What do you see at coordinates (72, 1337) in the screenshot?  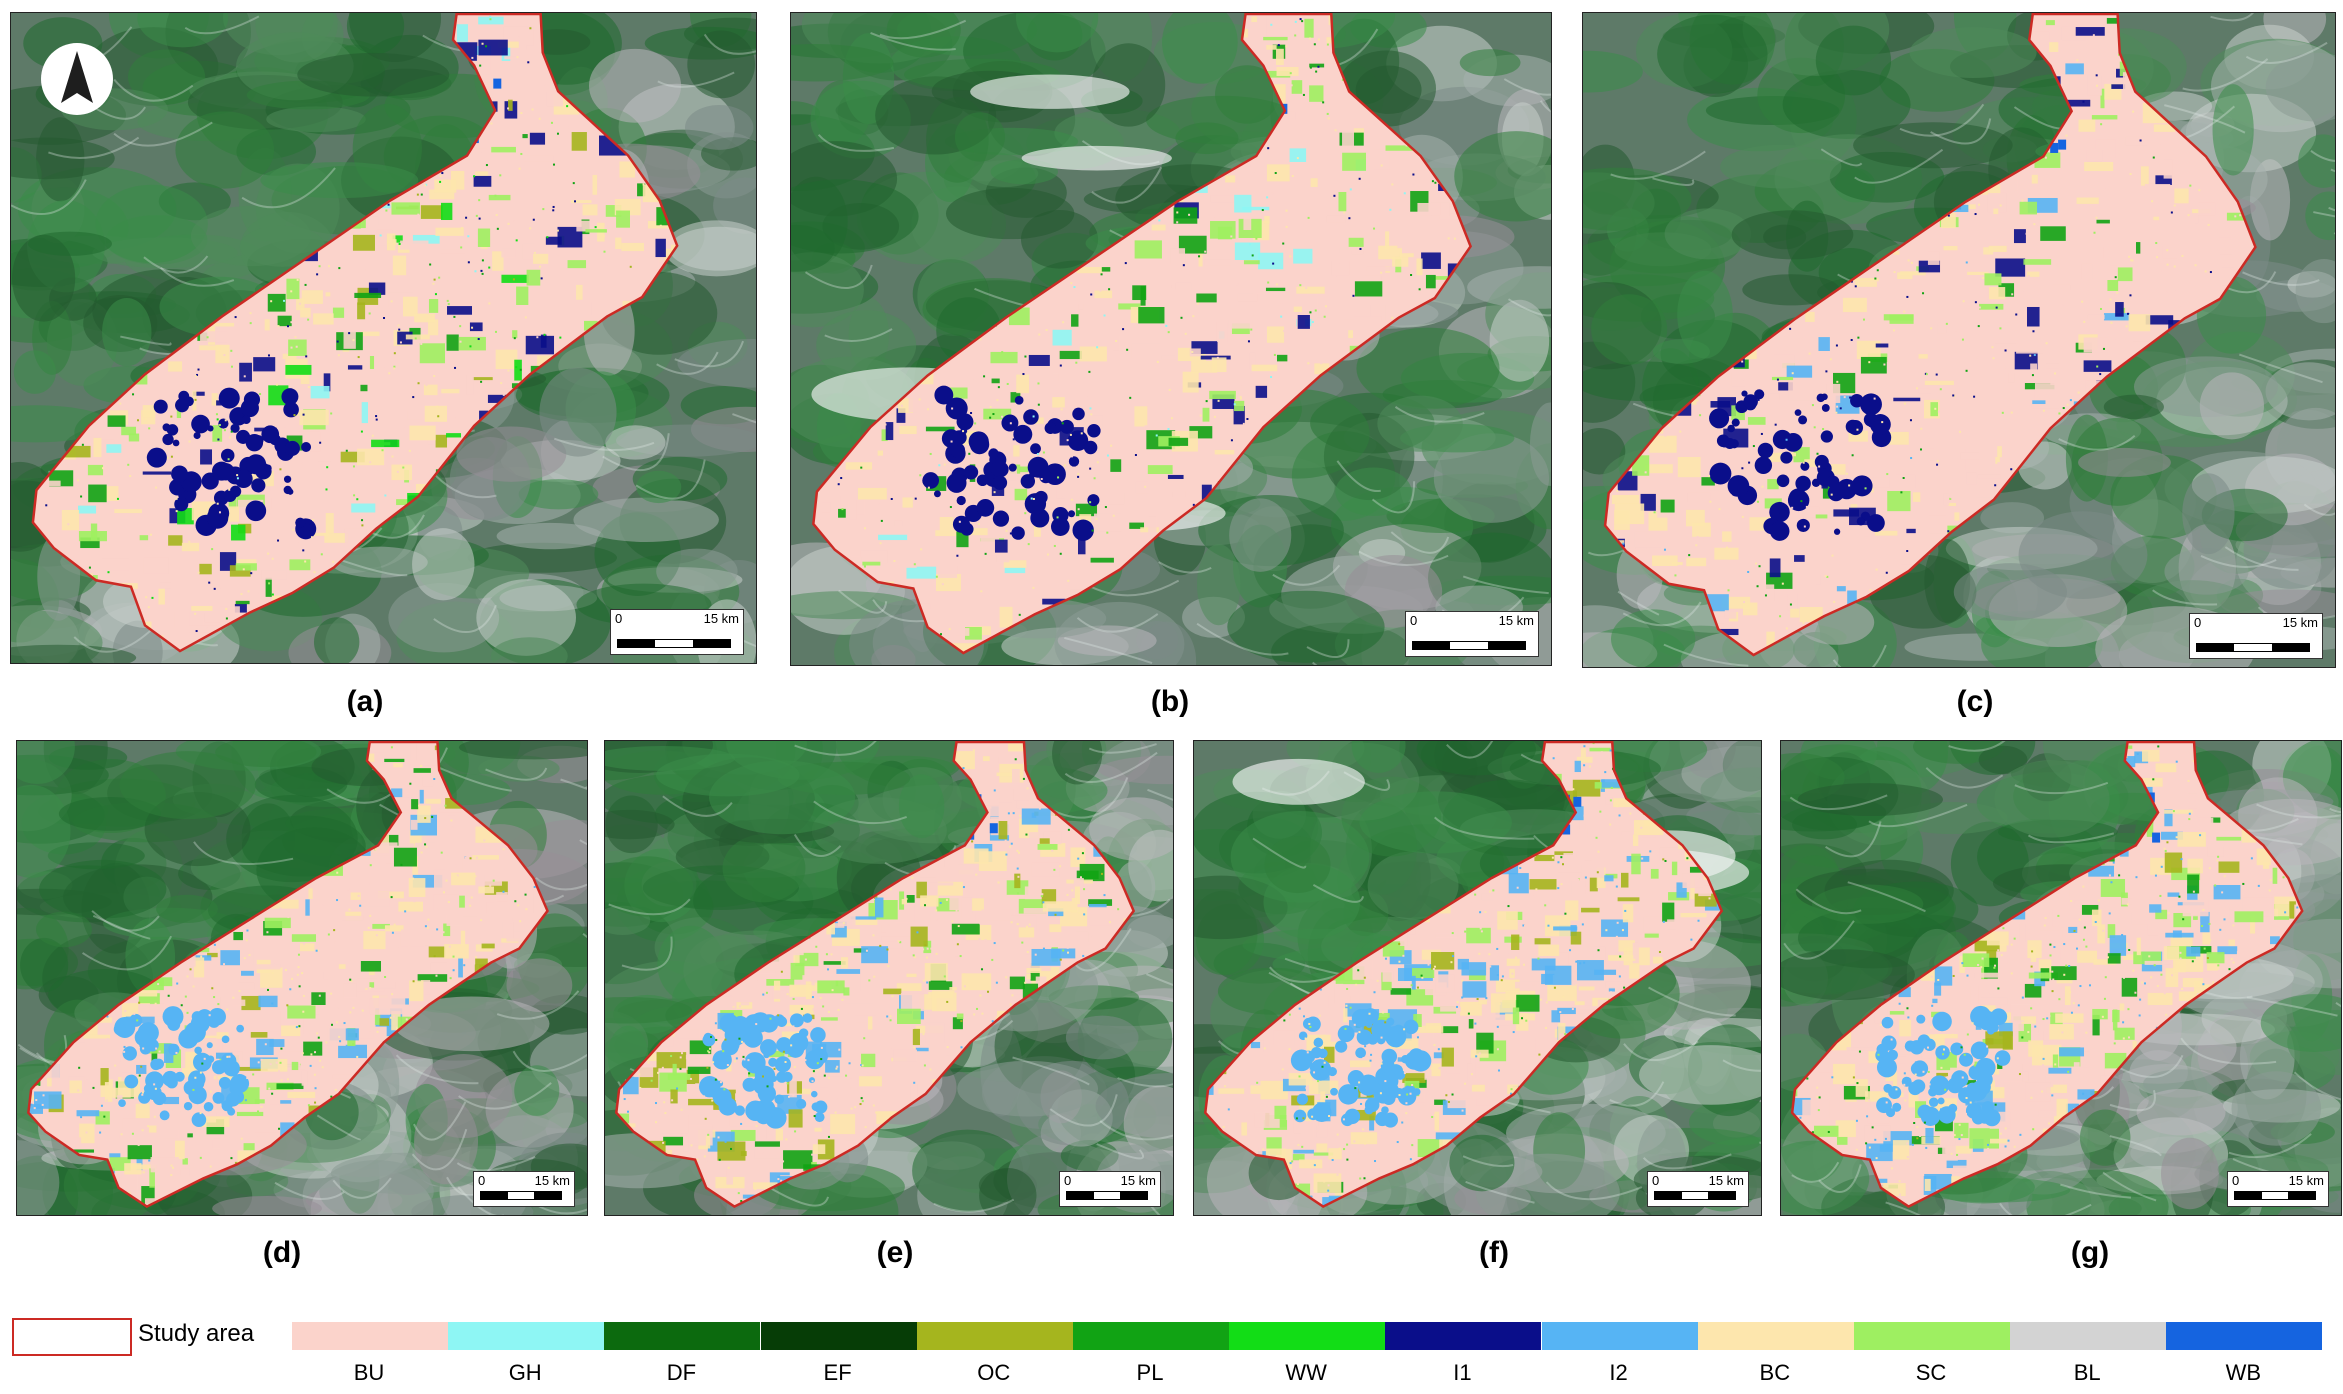 I see `study-area-swatch` at bounding box center [72, 1337].